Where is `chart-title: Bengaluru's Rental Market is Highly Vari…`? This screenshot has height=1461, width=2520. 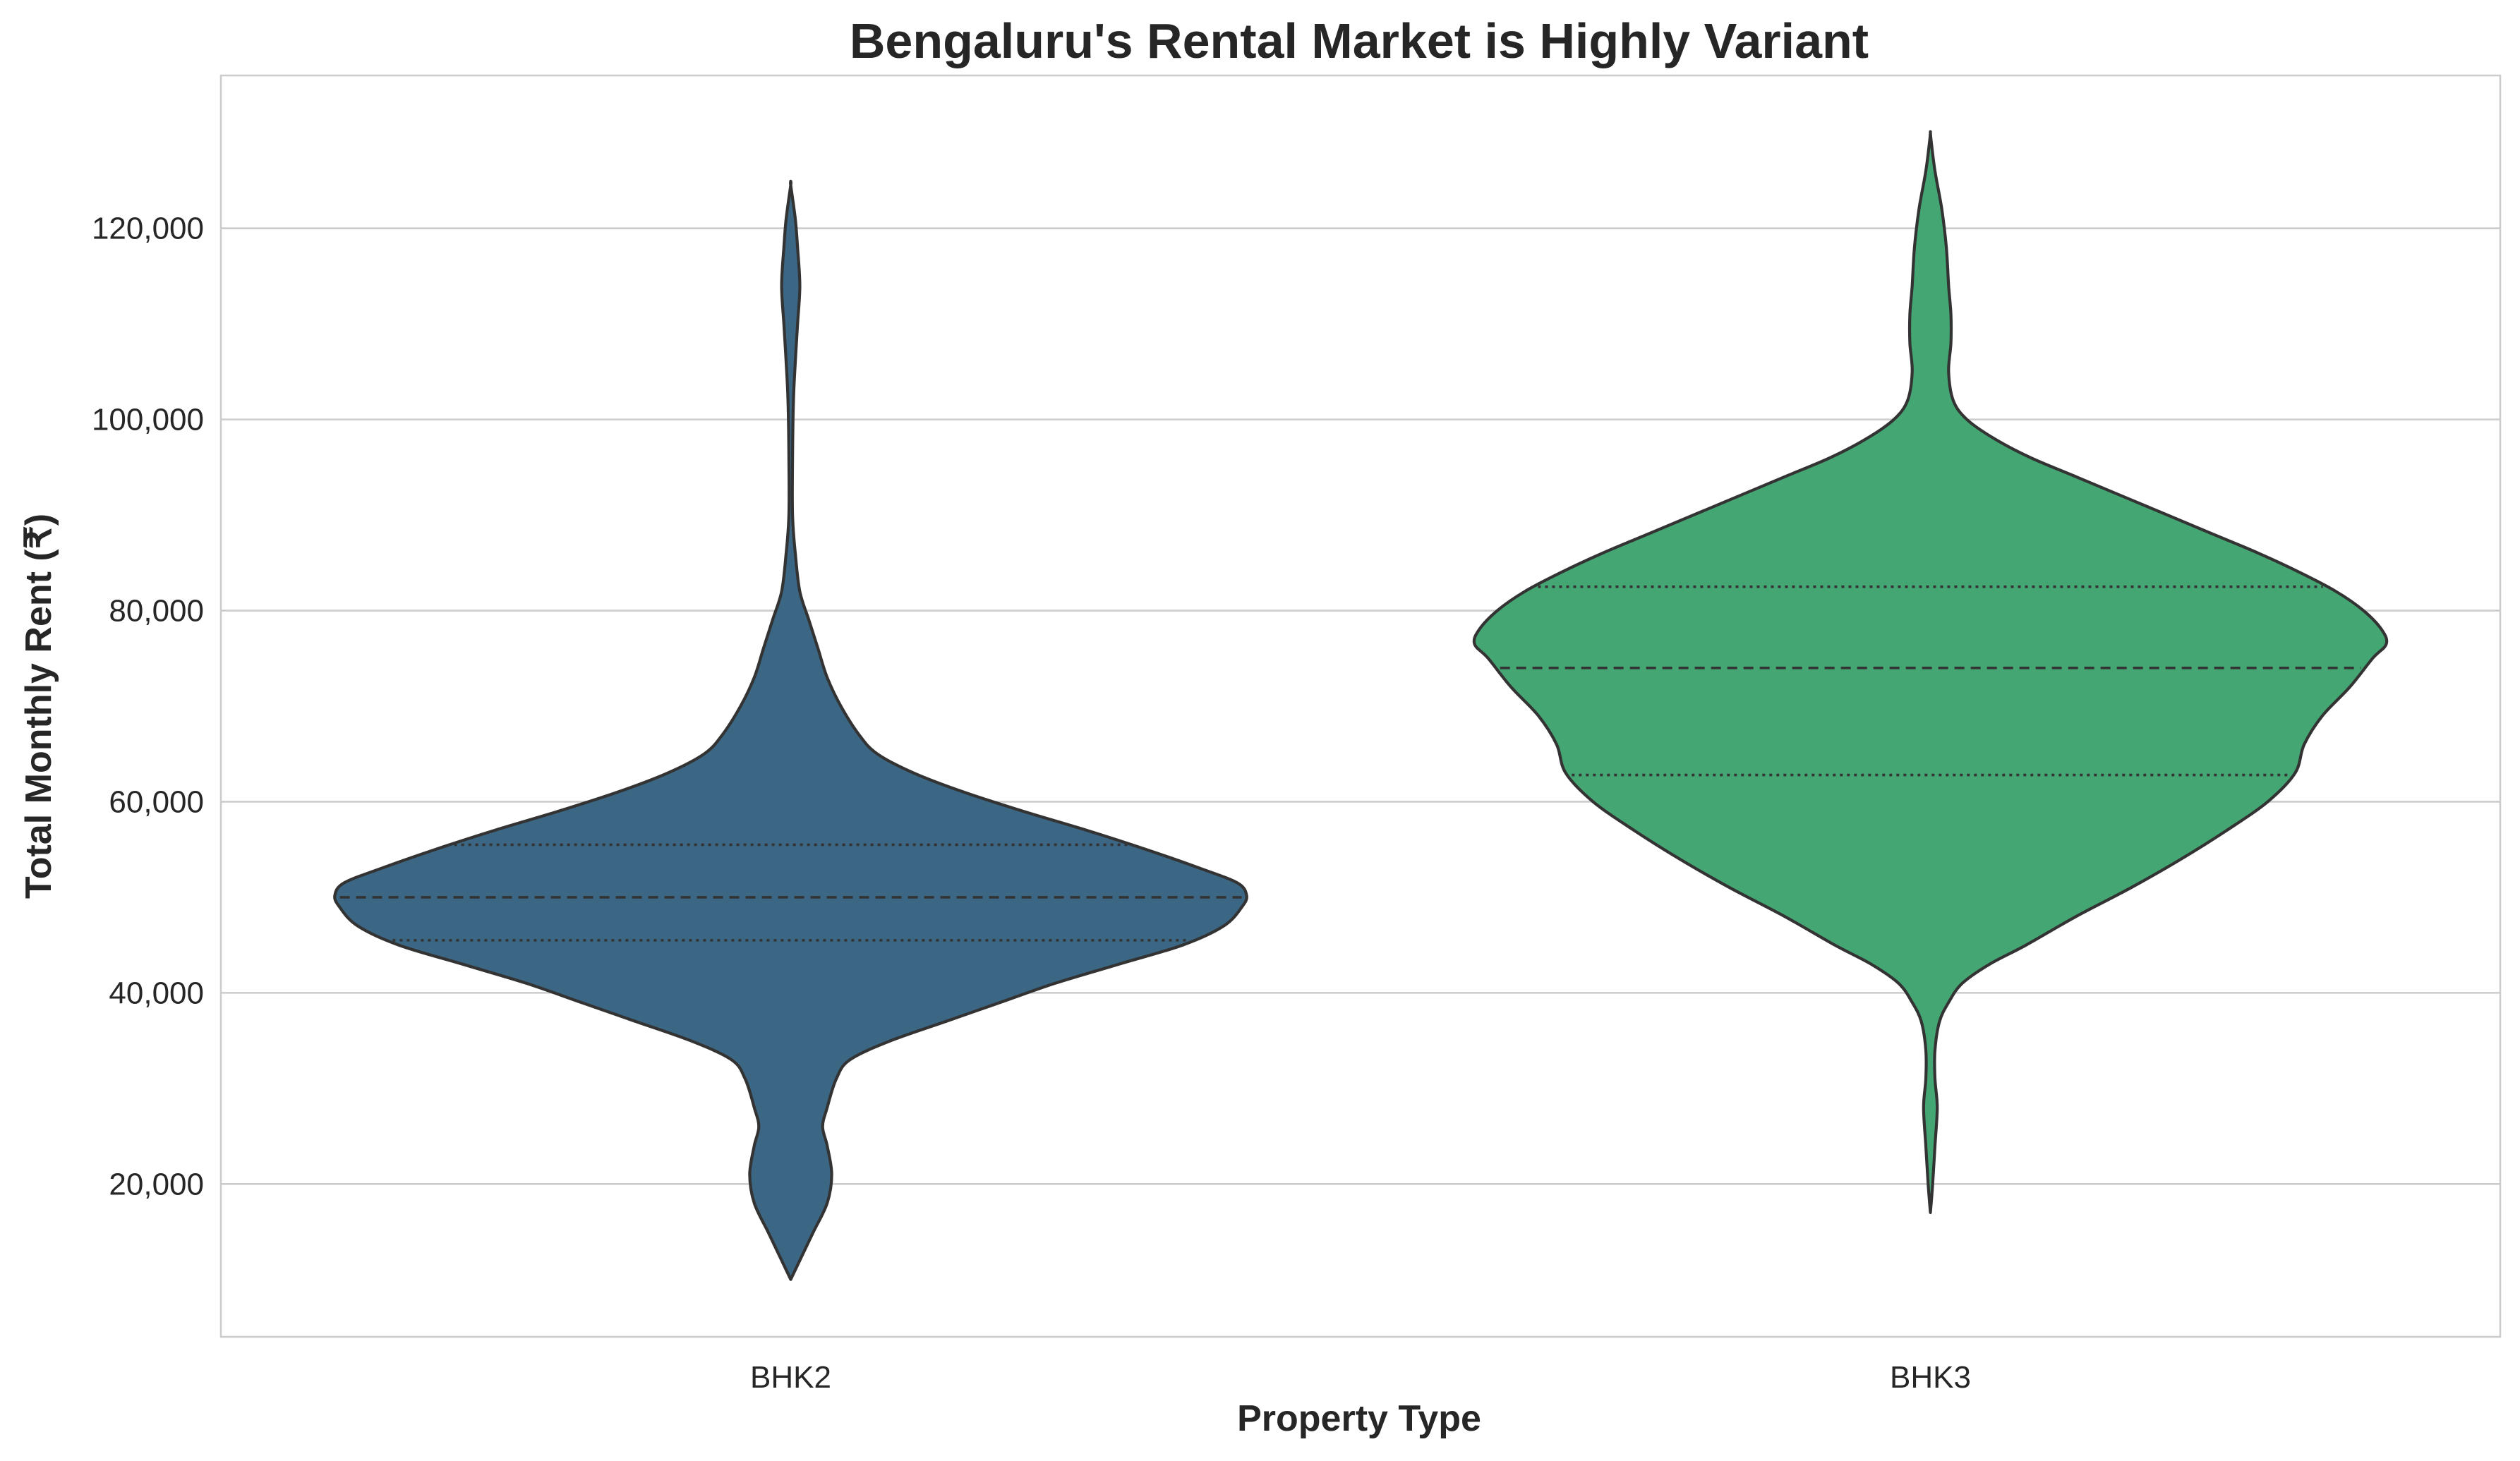
chart-title: Bengaluru's Rental Market is Highly Vari… is located at coordinates (1359, 40).